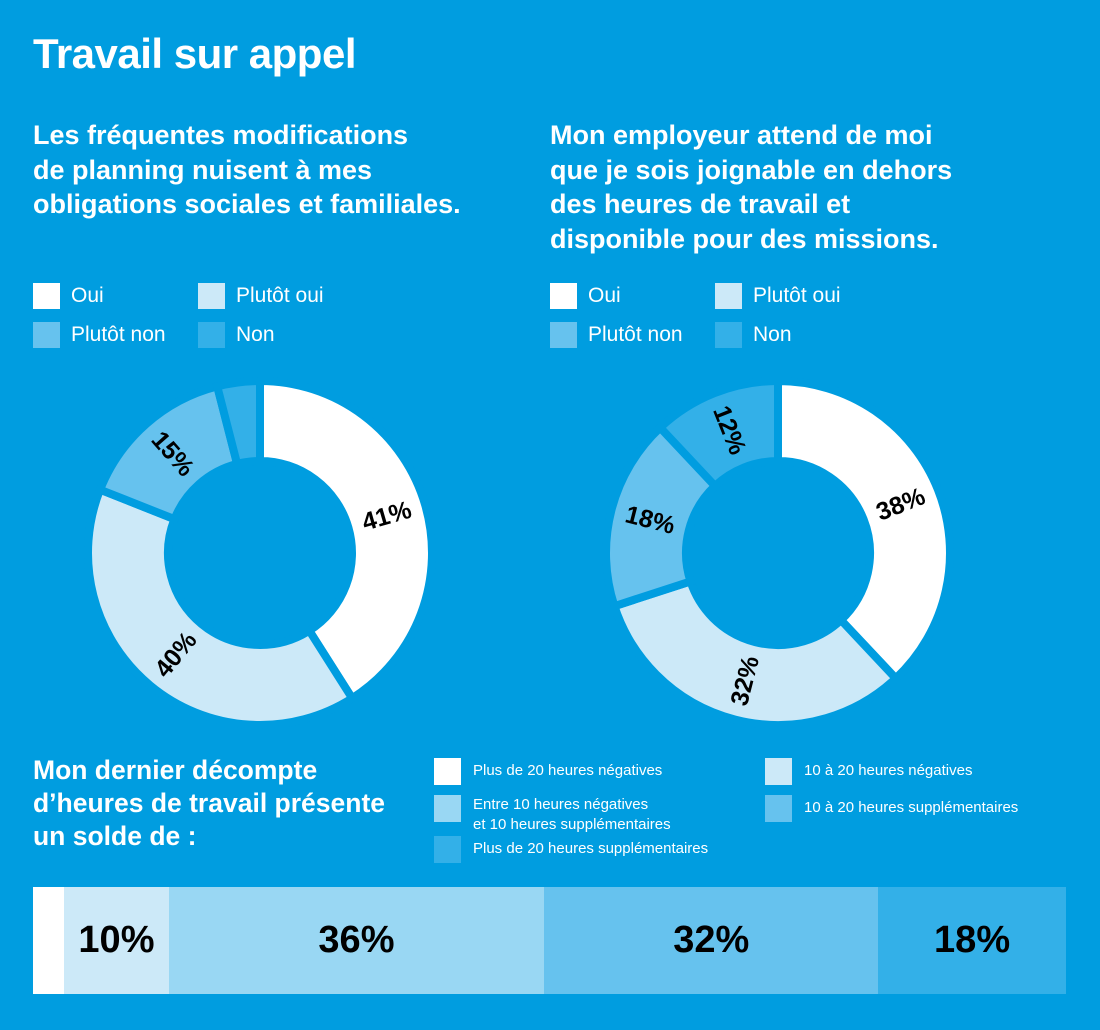  Describe the element at coordinates (195, 53) in the screenshot. I see `main-title: Travail sur appel` at that location.